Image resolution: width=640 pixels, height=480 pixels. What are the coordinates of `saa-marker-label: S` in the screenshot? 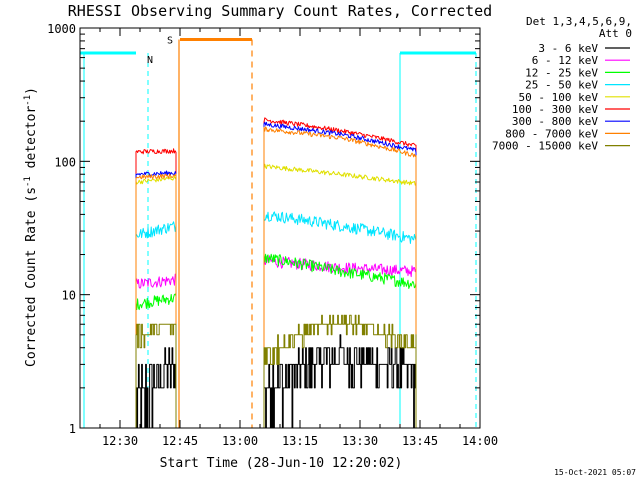 It's located at (170, 40).